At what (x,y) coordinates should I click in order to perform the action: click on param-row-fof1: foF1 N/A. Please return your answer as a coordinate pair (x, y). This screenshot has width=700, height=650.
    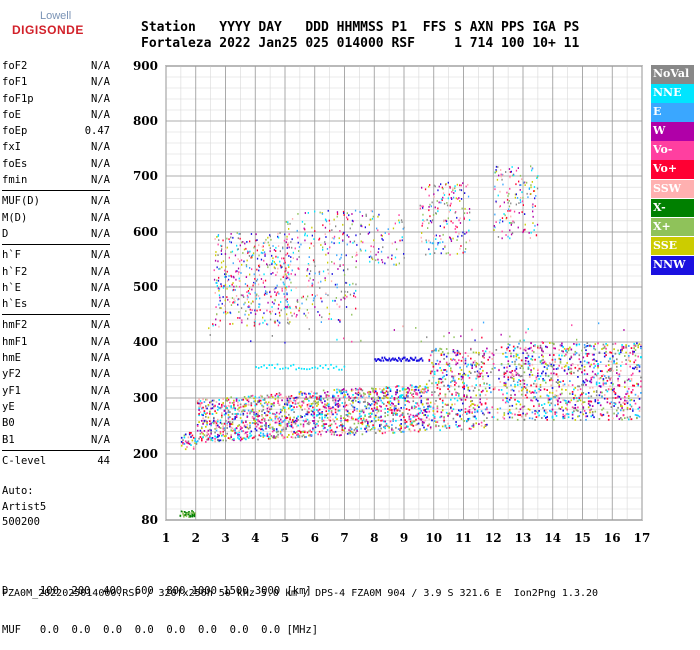
    Looking at the image, I should click on (56, 82).